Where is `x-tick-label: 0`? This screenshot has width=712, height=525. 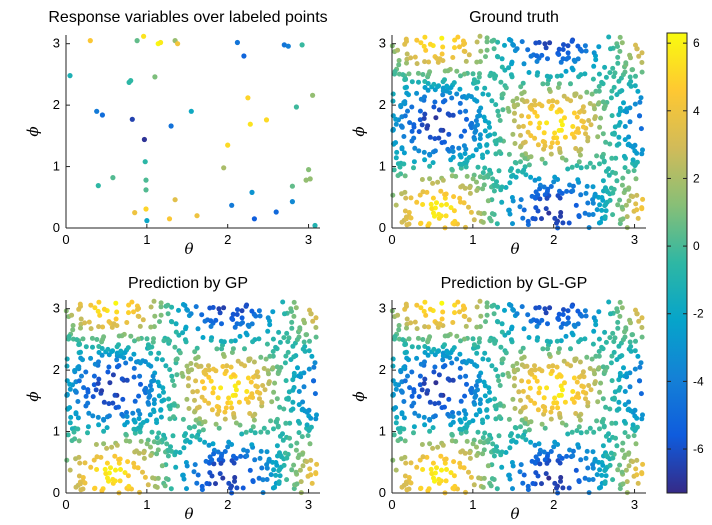 x-tick-label: 0 is located at coordinates (65, 239).